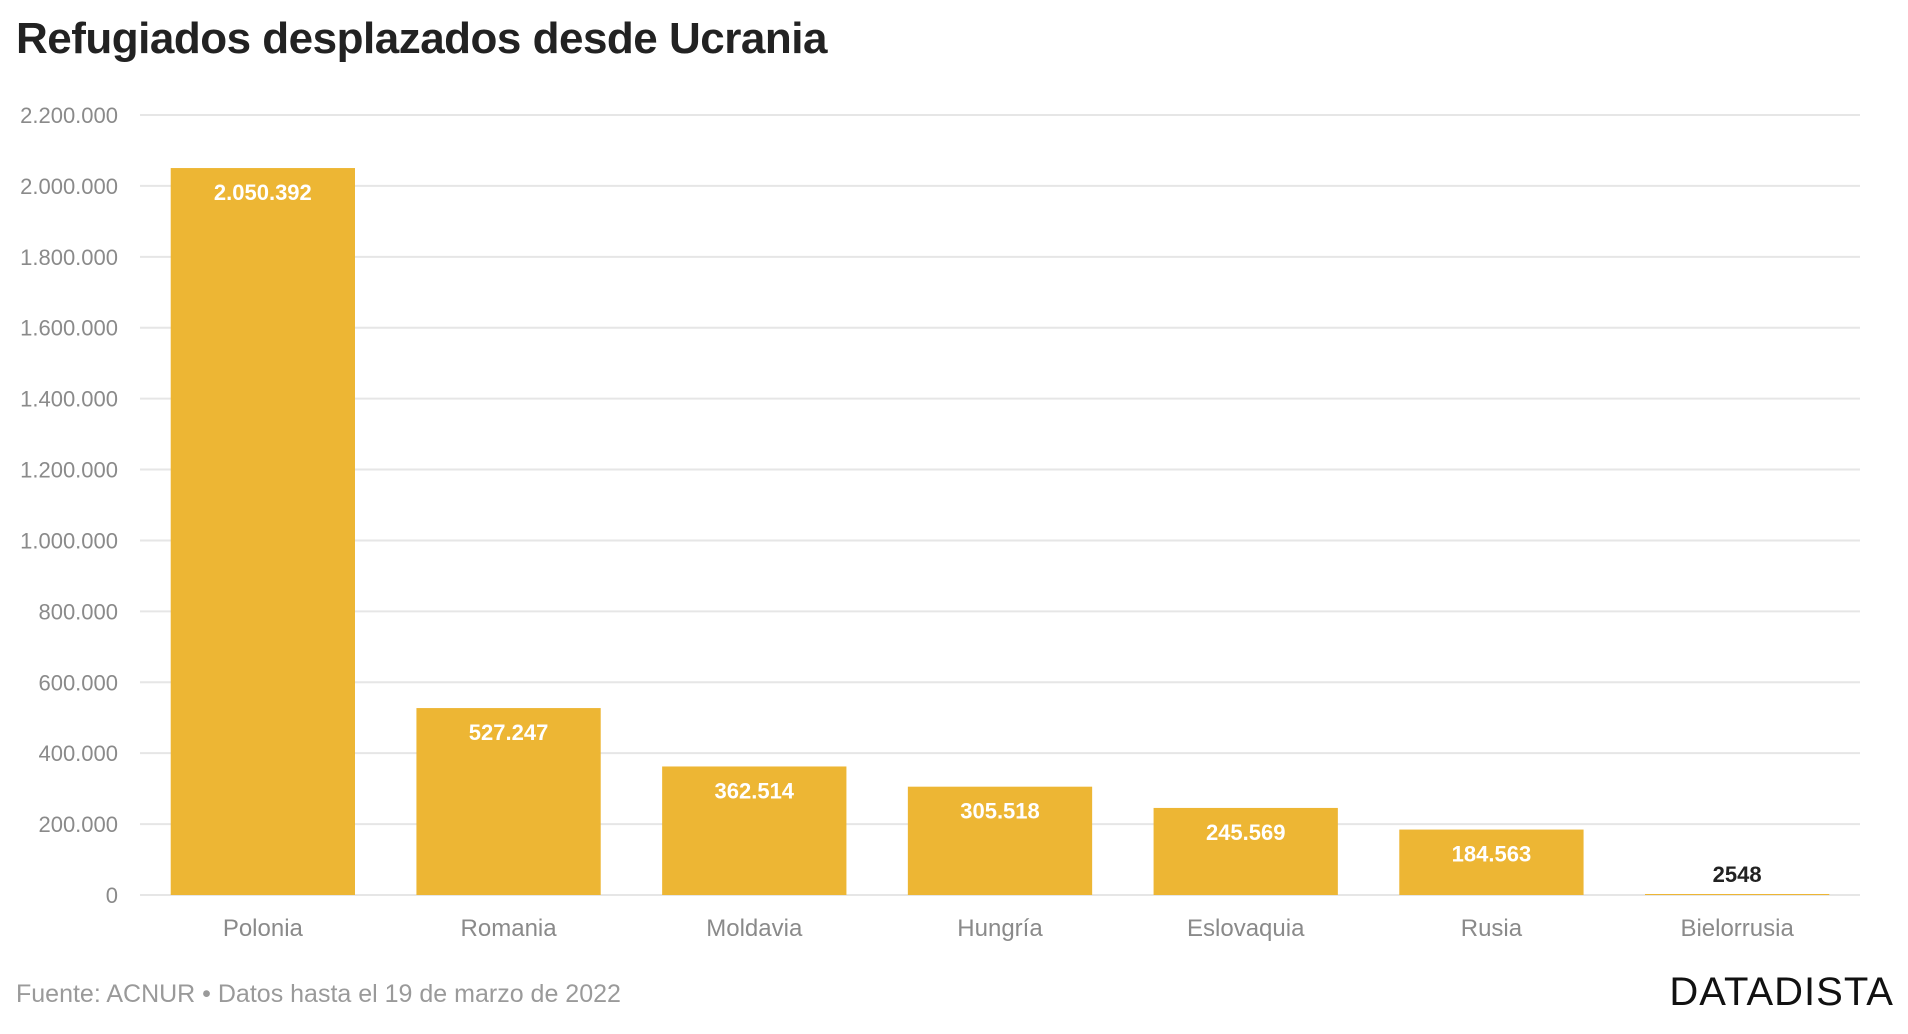  I want to click on data-label: 527.247, so click(509, 732).